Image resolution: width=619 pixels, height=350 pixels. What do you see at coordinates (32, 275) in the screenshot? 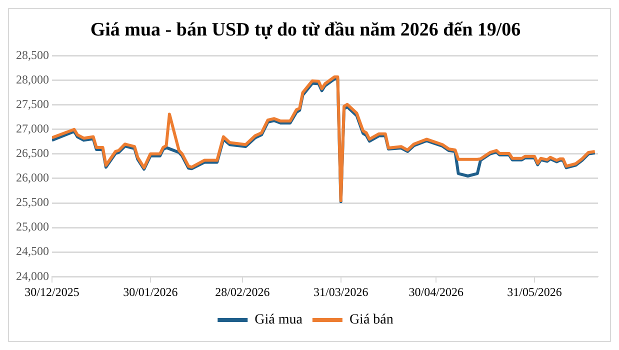
I see `y-tick-label: 24,000` at bounding box center [32, 275].